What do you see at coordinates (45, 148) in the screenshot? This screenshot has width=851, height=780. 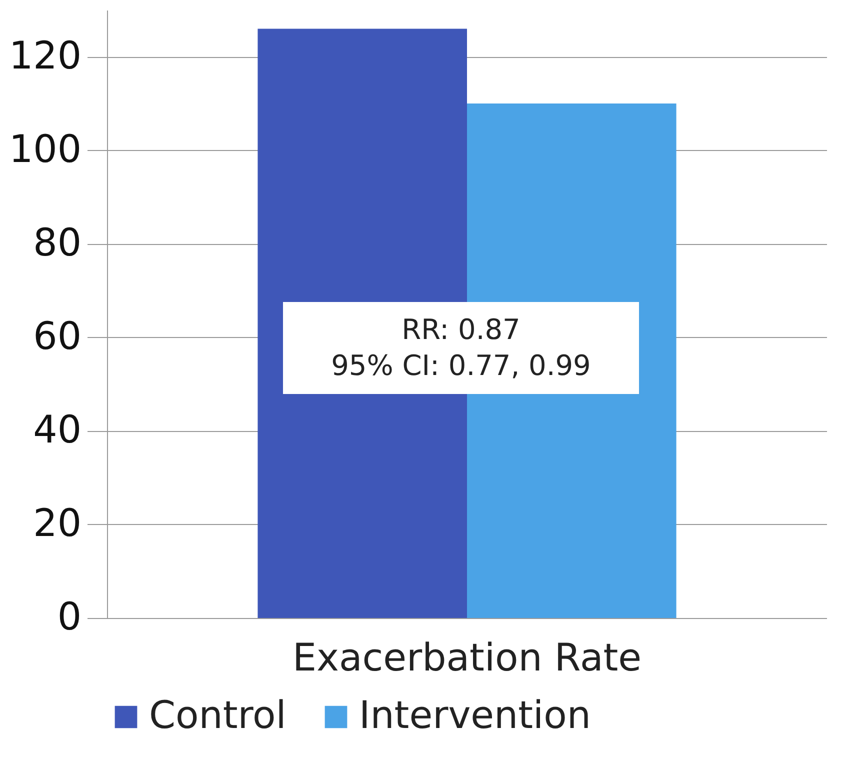 I see `y-tick-label: 100` at bounding box center [45, 148].